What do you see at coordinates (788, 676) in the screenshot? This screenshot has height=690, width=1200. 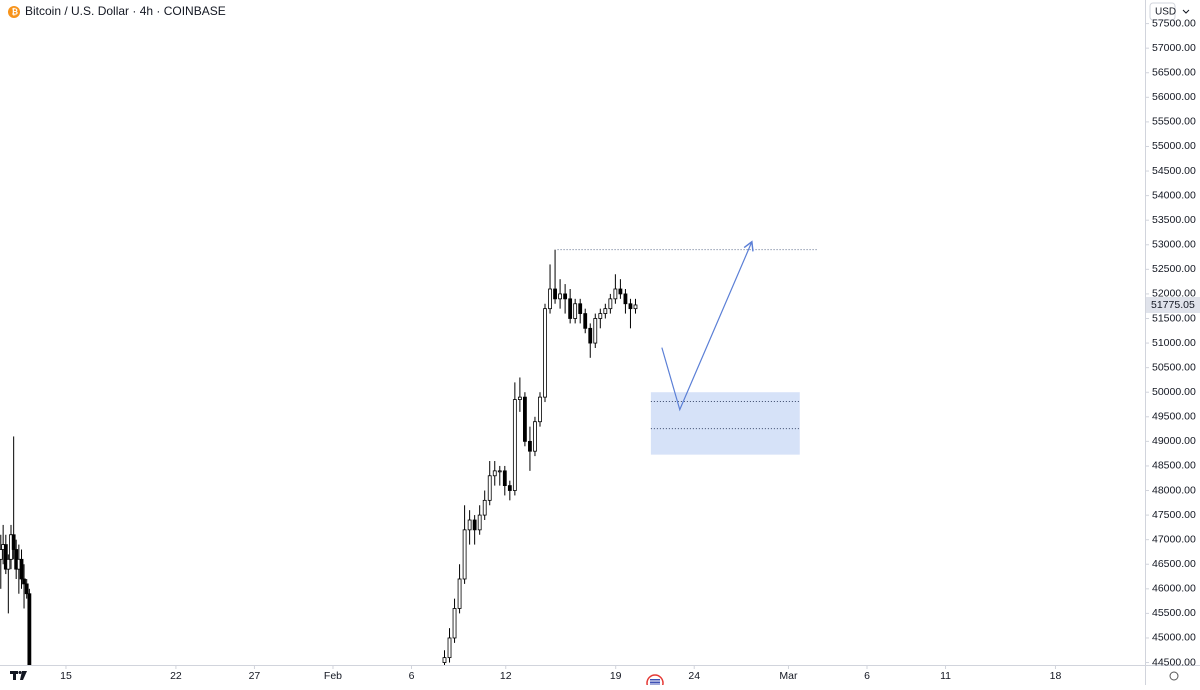 I see `x-tick-label: Mar` at bounding box center [788, 676].